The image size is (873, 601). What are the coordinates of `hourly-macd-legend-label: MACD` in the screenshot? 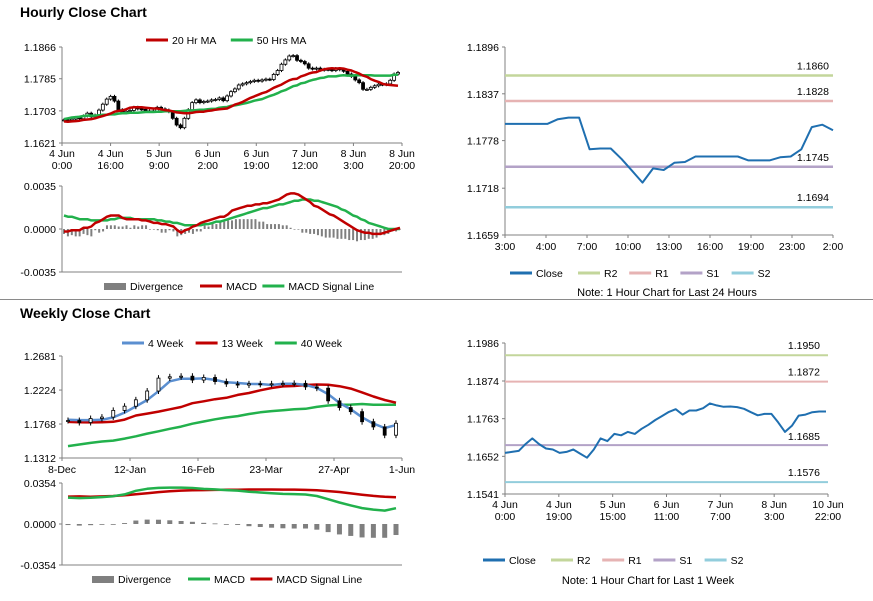 It's located at (241, 287).